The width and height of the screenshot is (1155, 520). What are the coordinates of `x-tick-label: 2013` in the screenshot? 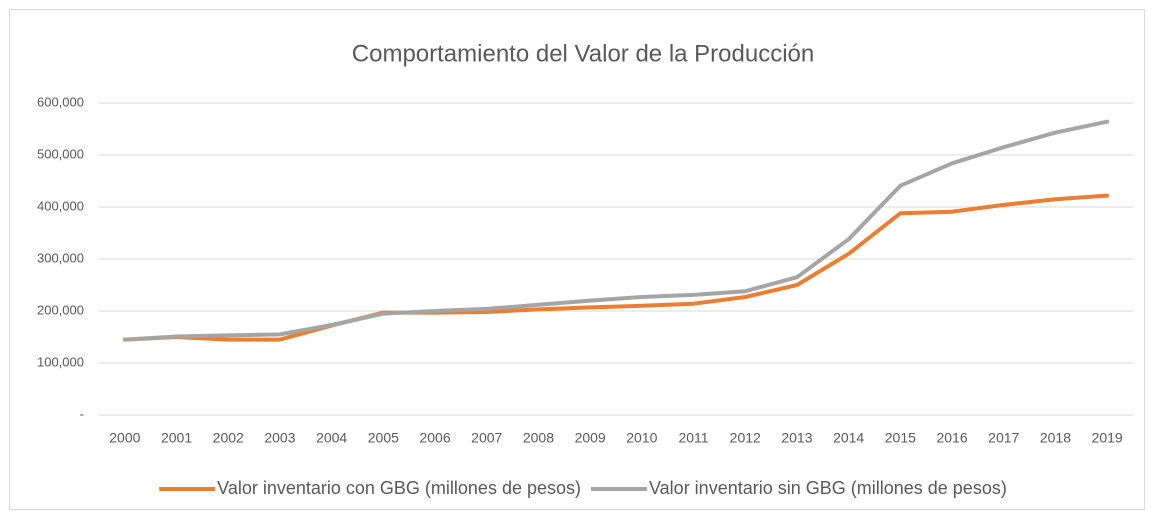 It's located at (796, 438).